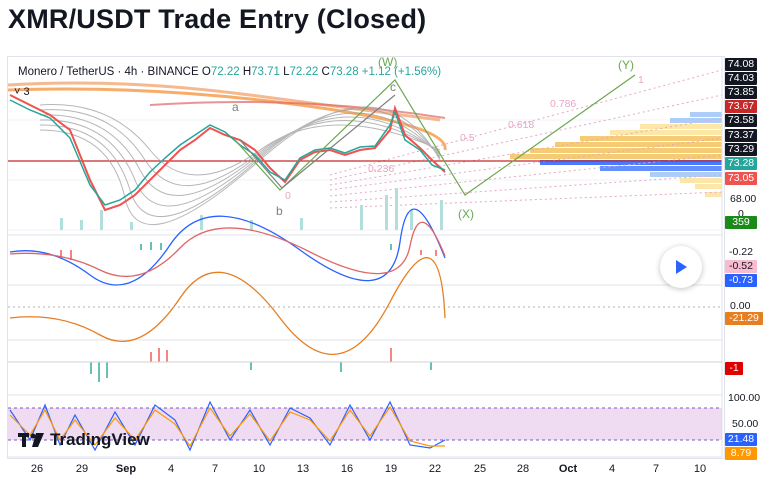 This screenshot has height=483, width=768. Describe the element at coordinates (741, 120) in the screenshot. I see `price-axis-label: 73.58` at that location.